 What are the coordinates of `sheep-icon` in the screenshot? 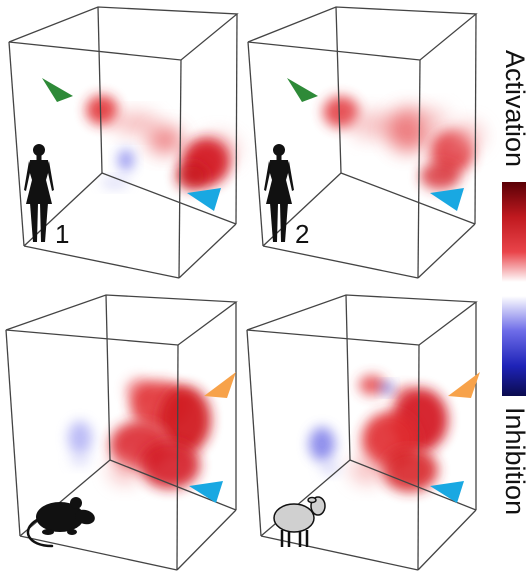 It's located at (299, 521).